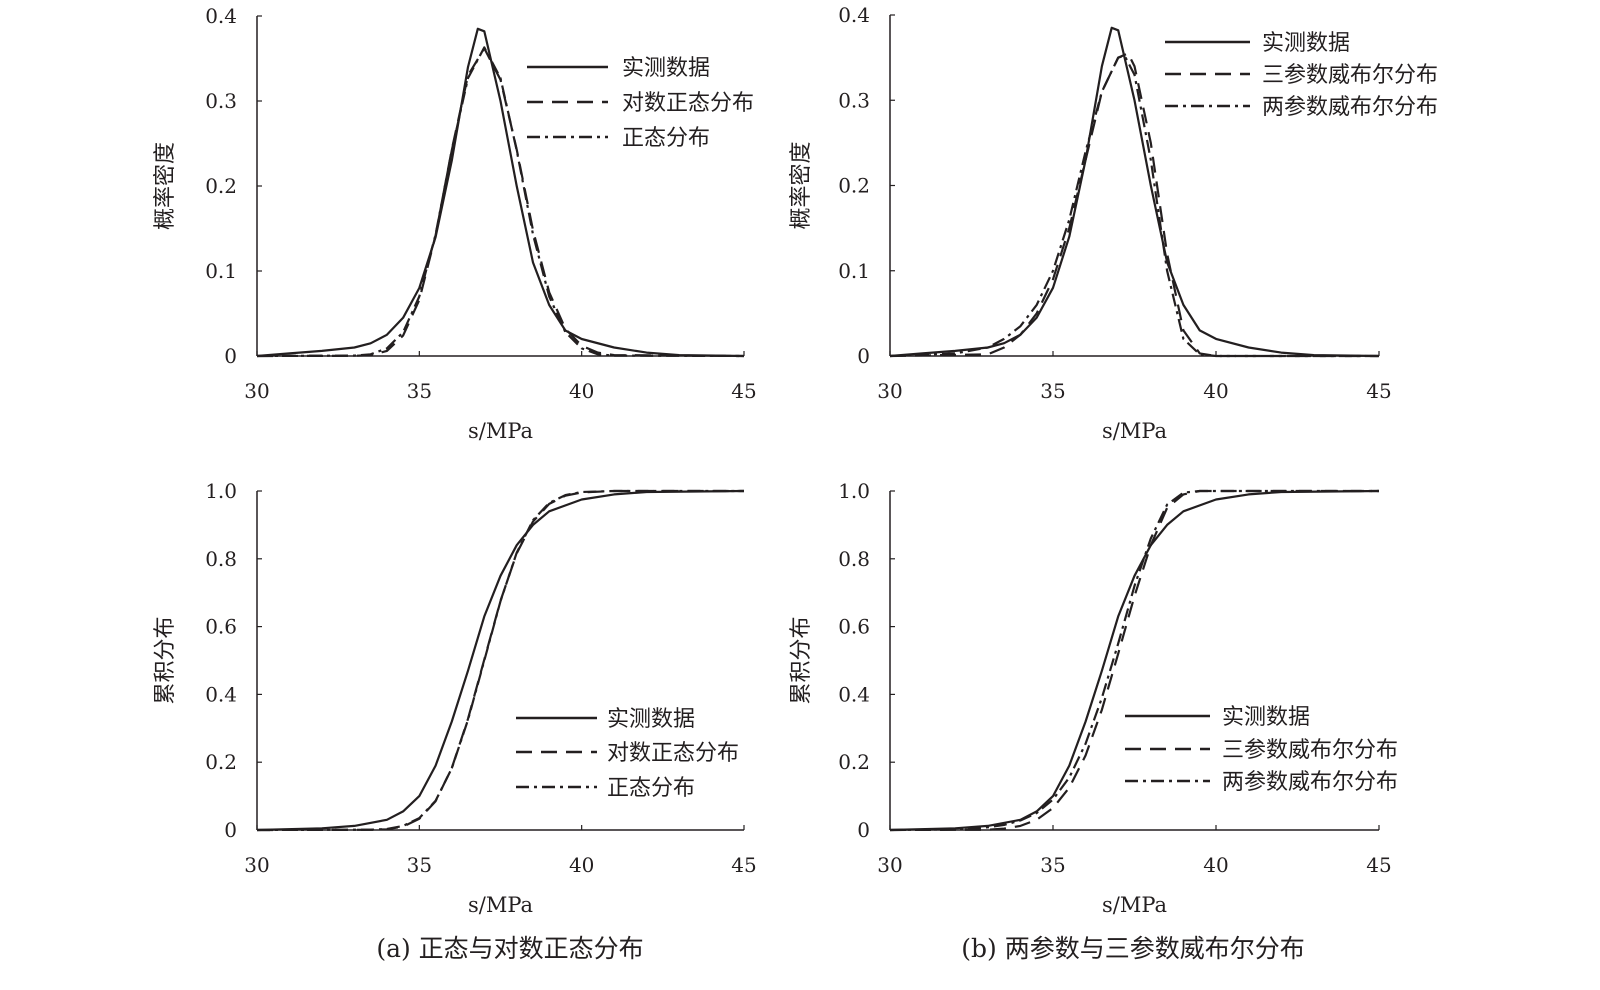 The height and width of the screenshot is (990, 1600). What do you see at coordinates (1132, 948) in the screenshot?
I see `caption-b: (b) 两参数与三参数威布尔分布` at bounding box center [1132, 948].